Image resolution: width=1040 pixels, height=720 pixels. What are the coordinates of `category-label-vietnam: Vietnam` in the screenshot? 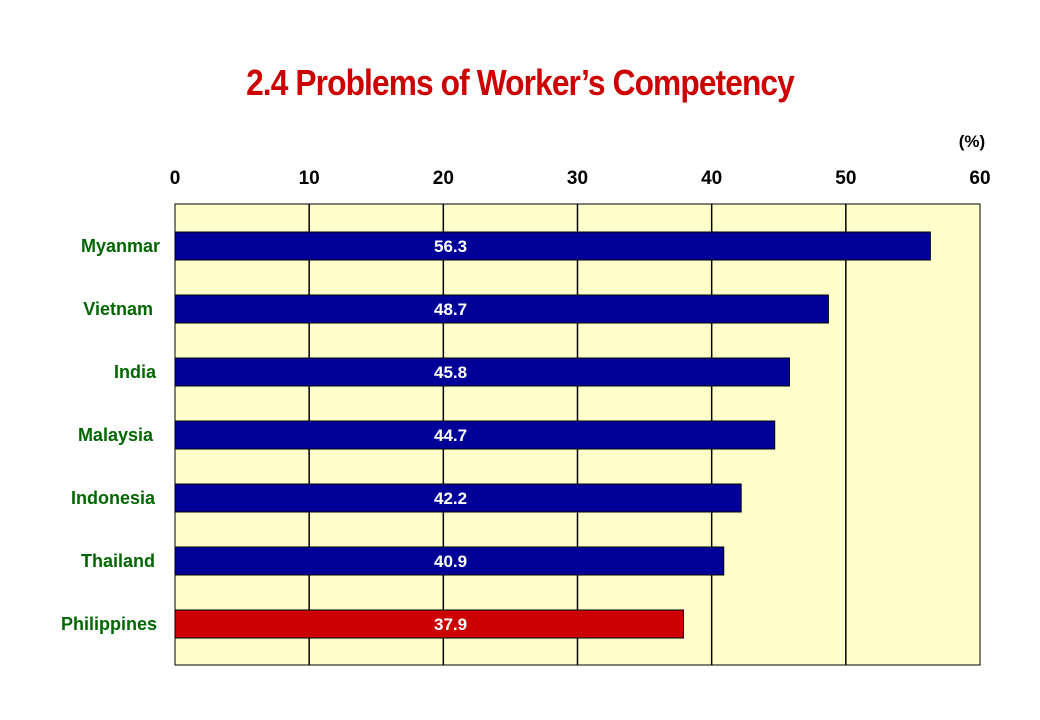 It's located at (118, 309).